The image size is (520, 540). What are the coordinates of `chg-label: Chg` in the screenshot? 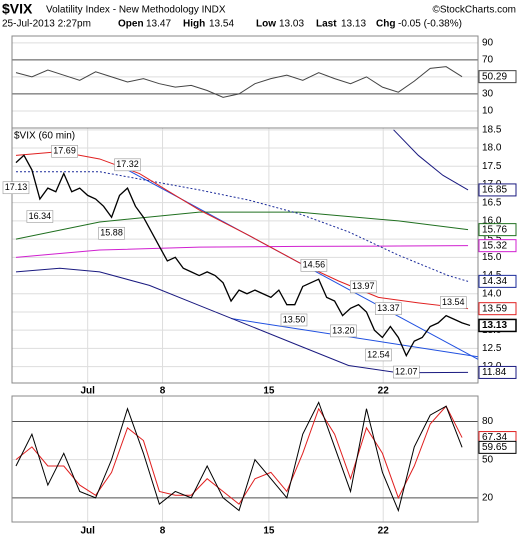 It's located at (385, 24).